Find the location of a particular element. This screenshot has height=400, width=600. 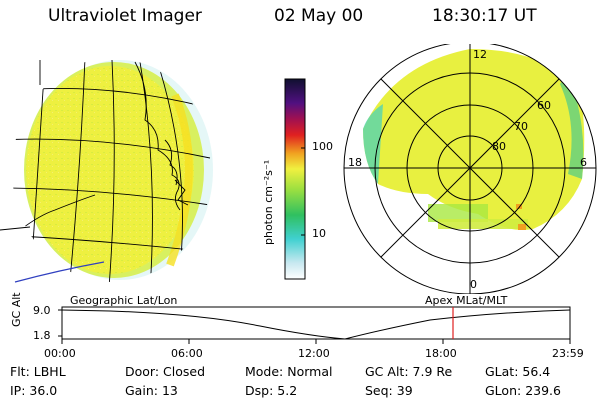

altitude-plot is located at coordinates (314, 325).